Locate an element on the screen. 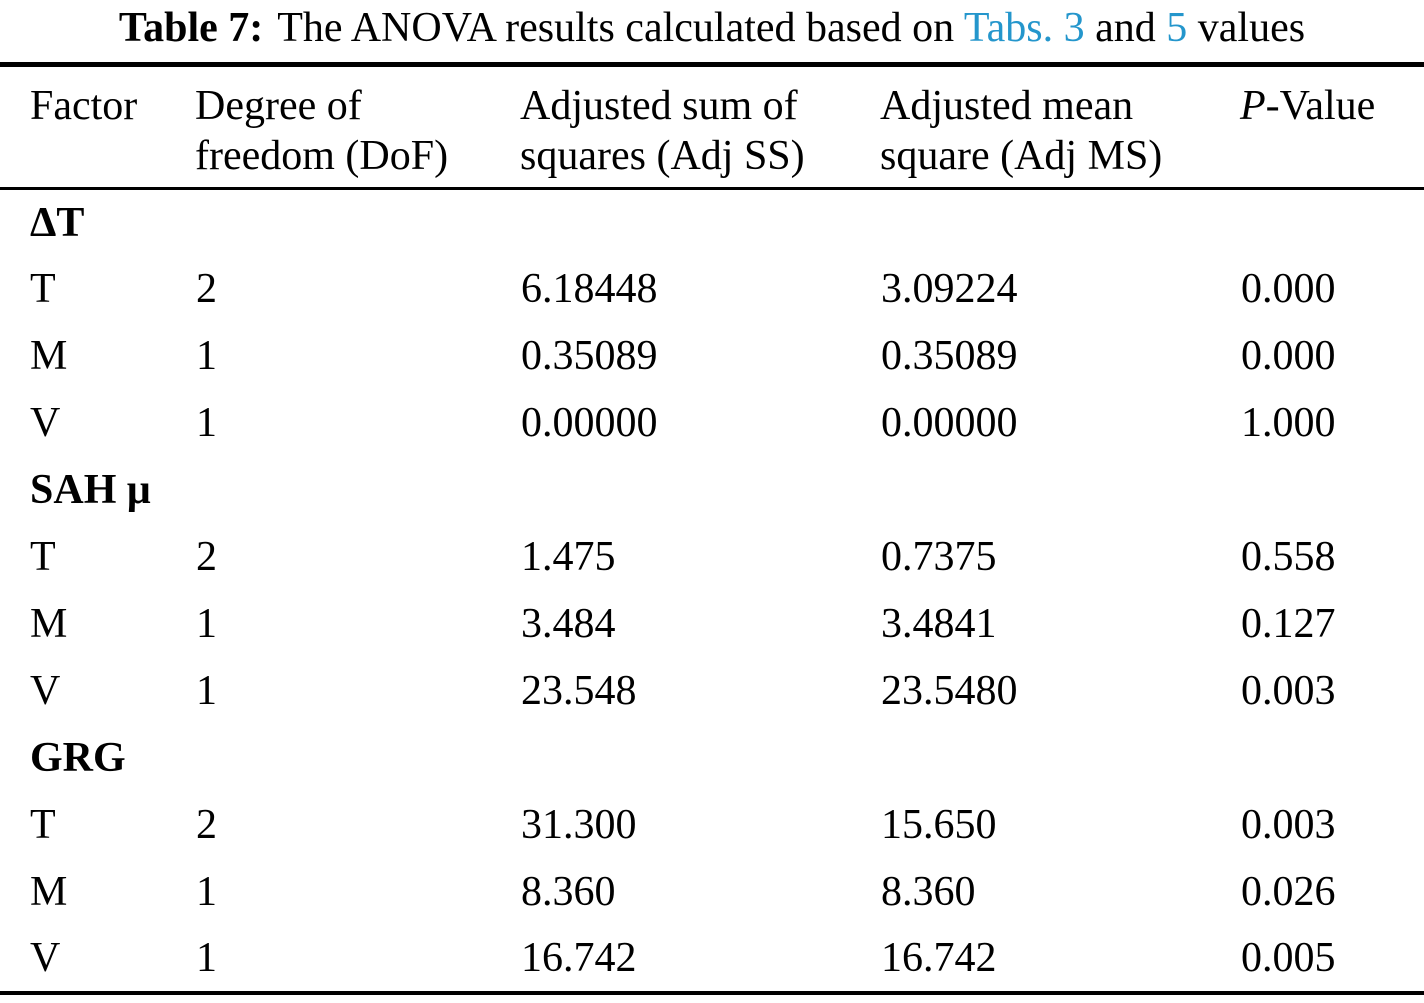  caption-text-prefix: The ANOVA results calculated based on is located at coordinates (616, 28).